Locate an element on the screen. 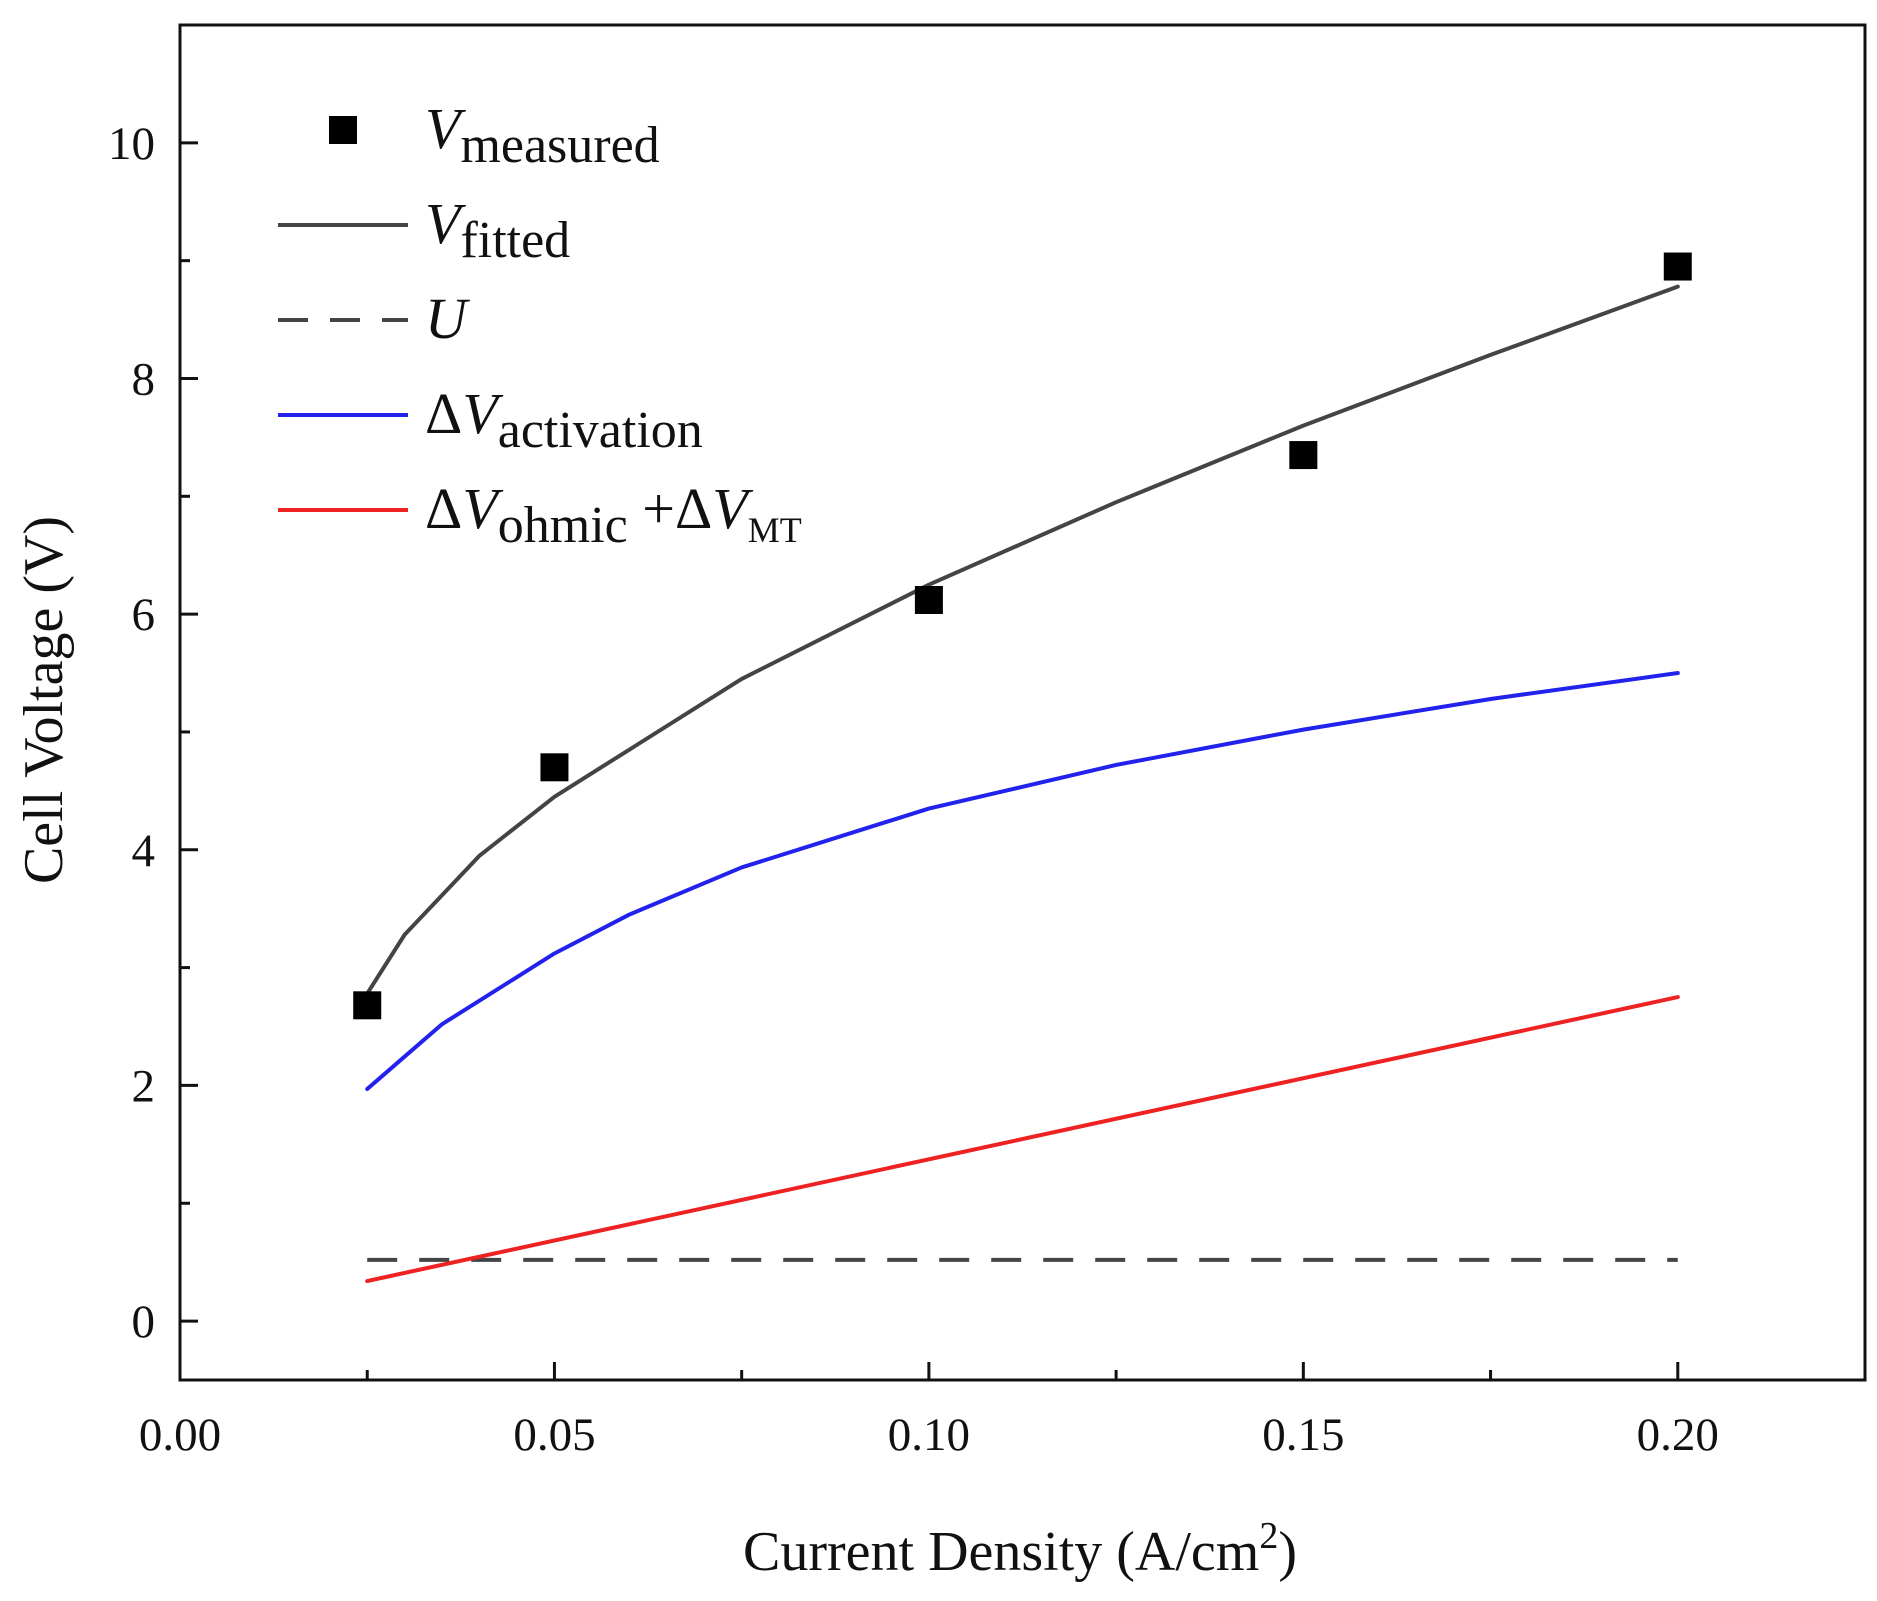 The image size is (1877, 1601). legend-label-measured: Vmeasured is located at coordinates (542, 135).